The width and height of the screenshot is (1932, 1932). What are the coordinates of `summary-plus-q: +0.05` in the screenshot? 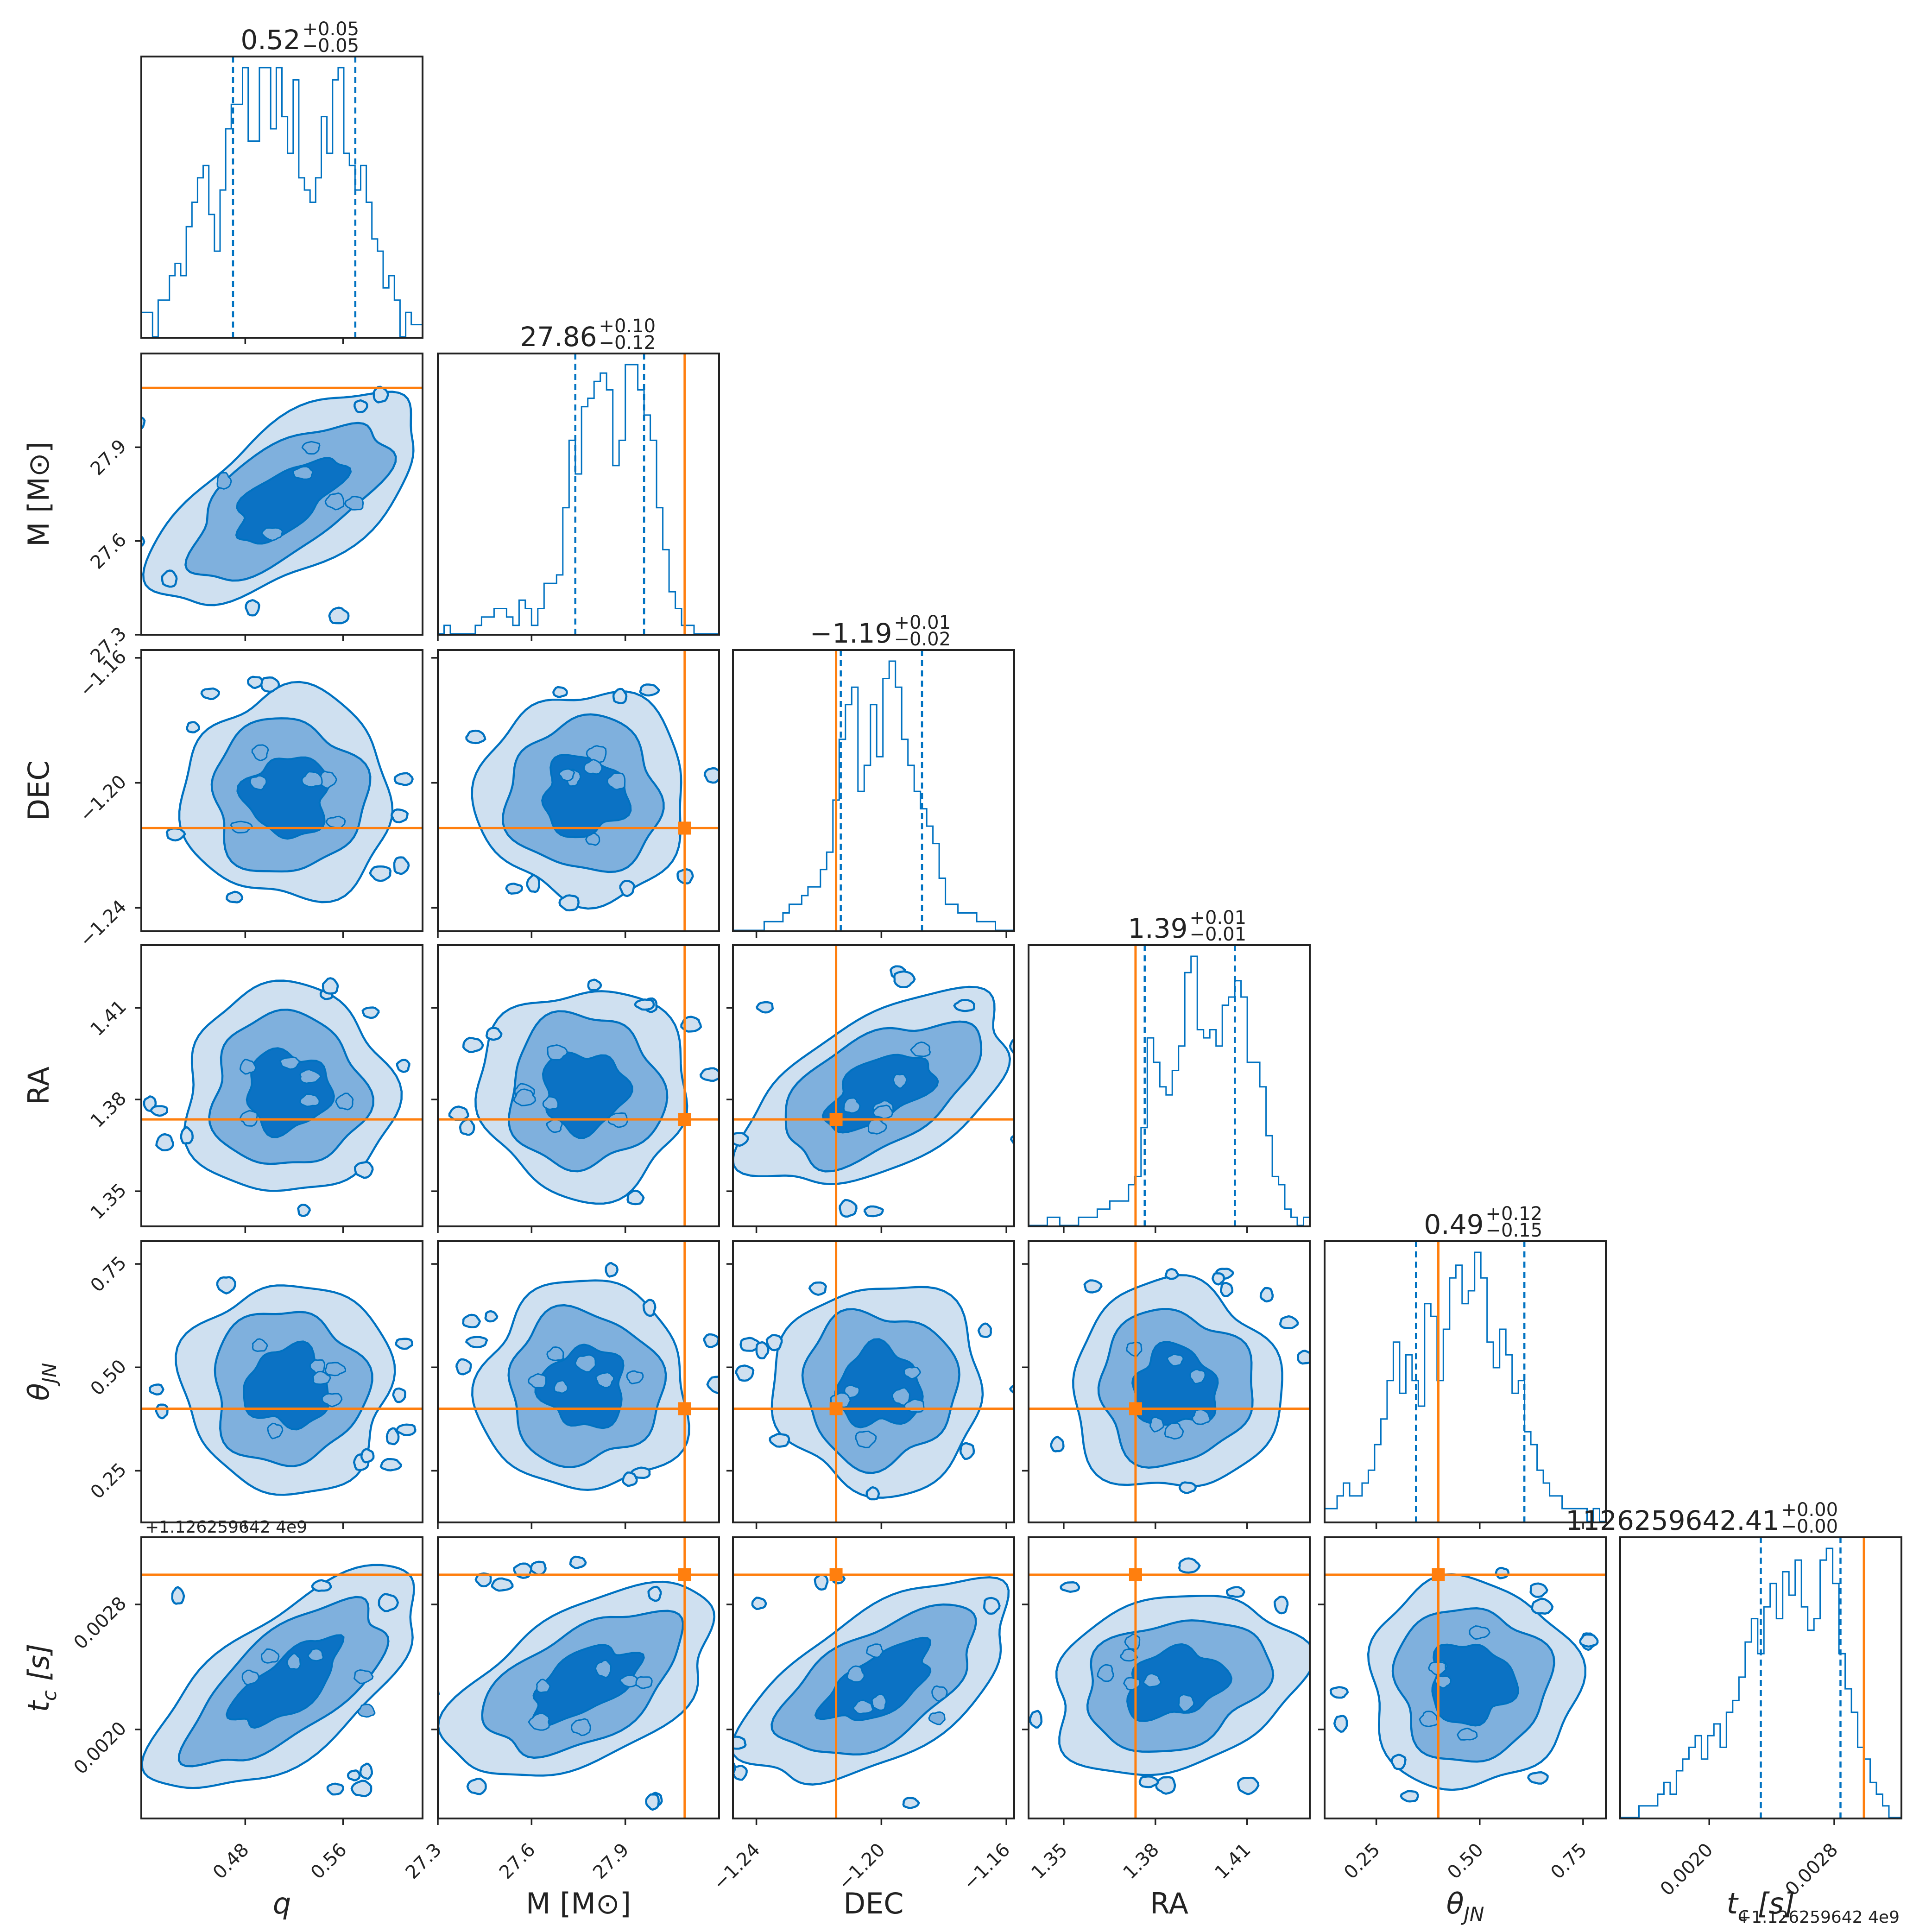 It's located at (331, 29).